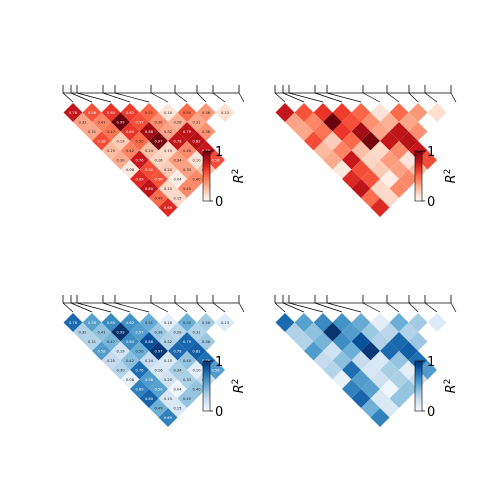 Image resolution: width=500 pixels, height=500 pixels. I want to click on cell-value-label: 0.69, so click(168, 208).